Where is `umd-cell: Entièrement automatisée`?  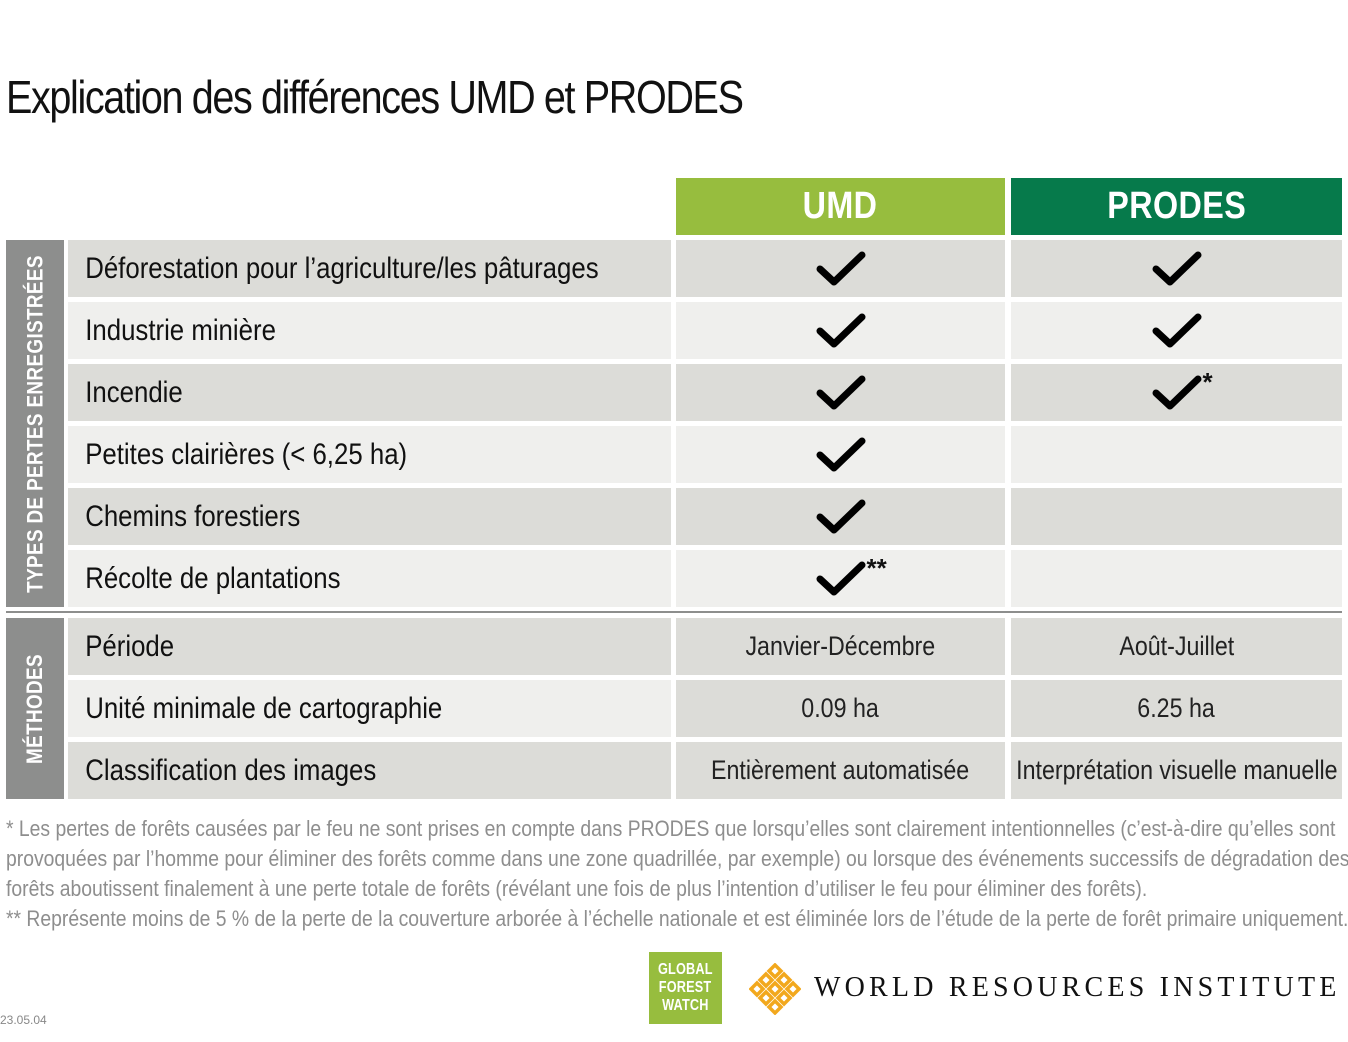 umd-cell: Entièrement automatisée is located at coordinates (840, 770).